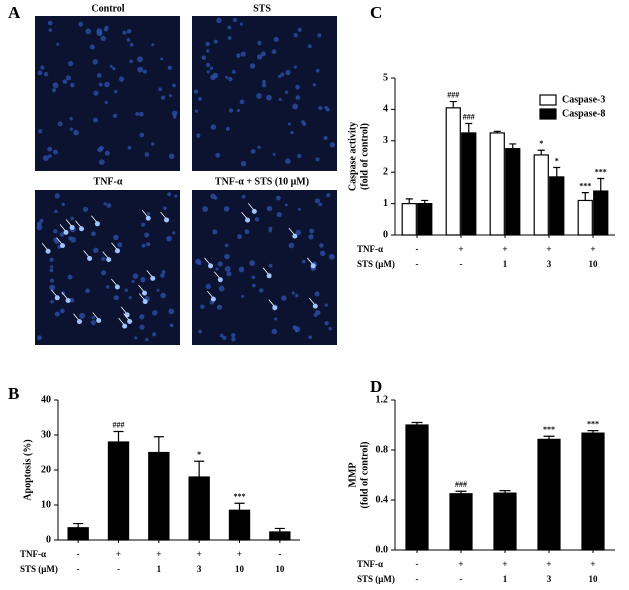 The image size is (629, 590). I want to click on y-axis-label: (fold of control), so click(364, 474).